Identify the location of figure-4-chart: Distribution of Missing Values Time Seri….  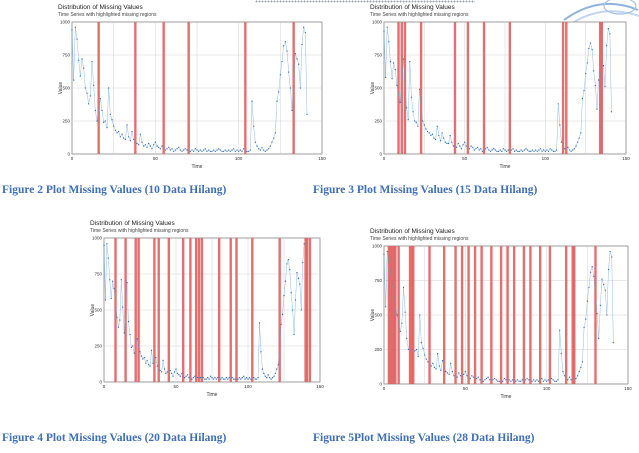
(208, 310).